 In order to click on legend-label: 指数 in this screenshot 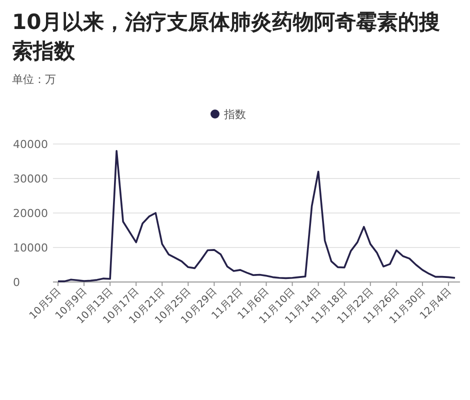, I will do `click(234, 114)`.